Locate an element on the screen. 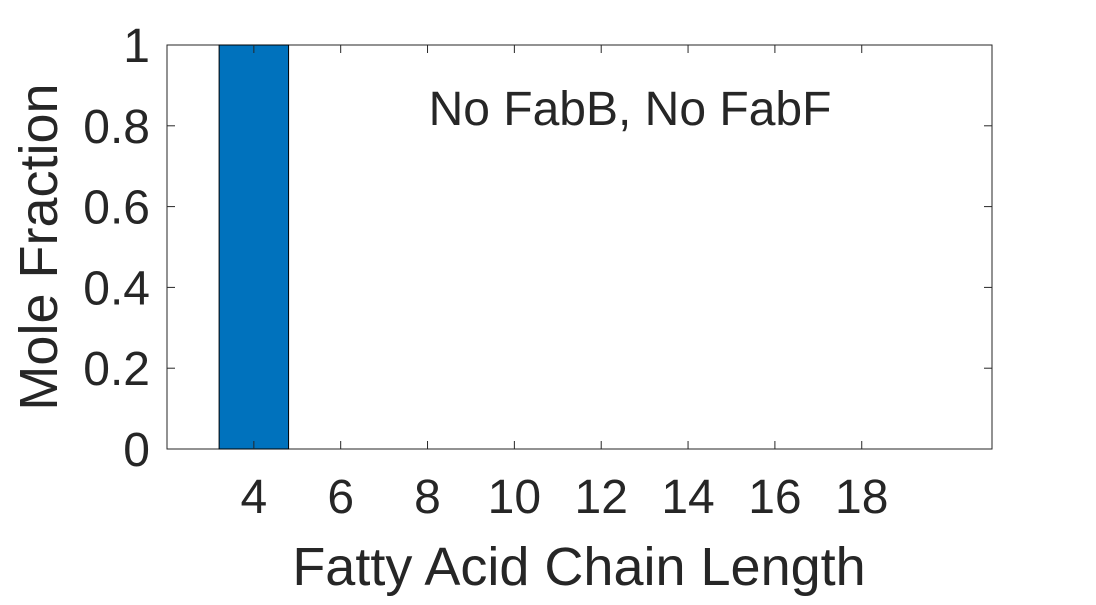 The image size is (1096, 605). bars-group is located at coordinates (254, 247).